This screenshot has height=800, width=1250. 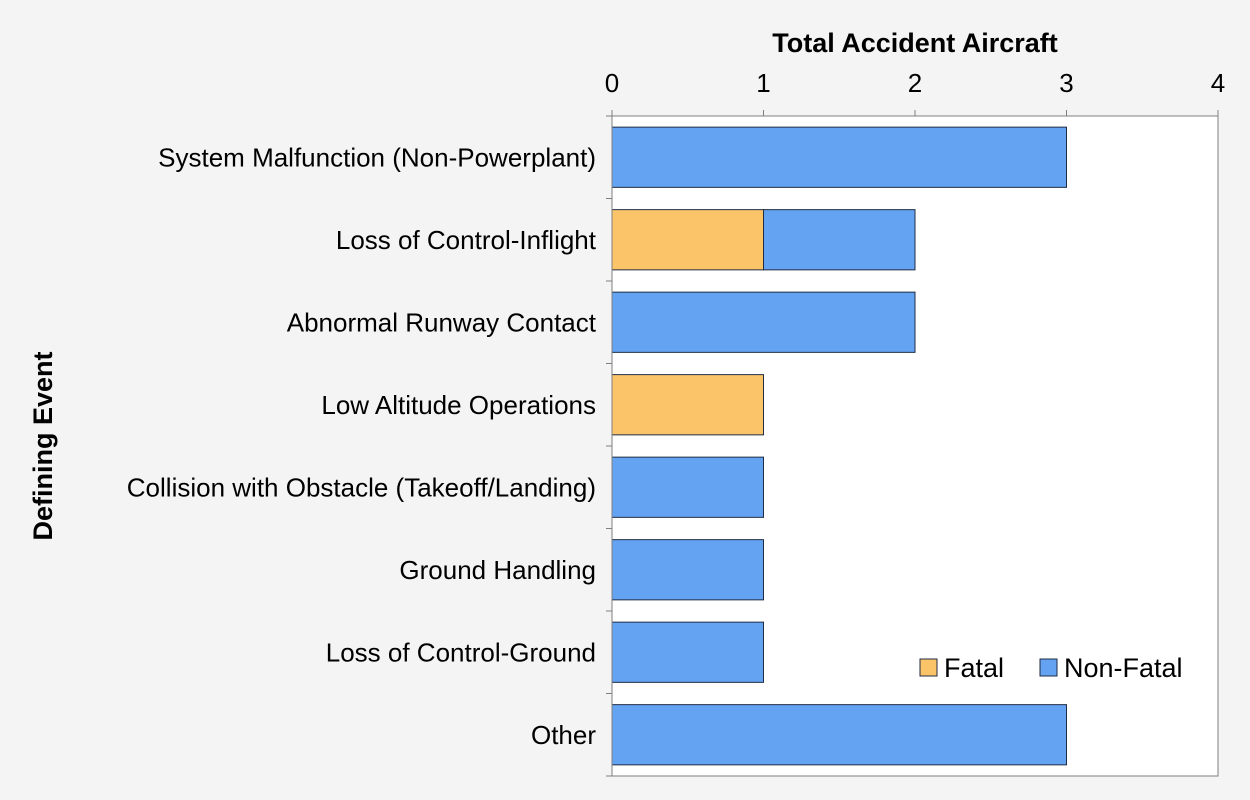 What do you see at coordinates (377, 157) in the screenshot?
I see `category-label: System Malfunction (Non-Powerplant)` at bounding box center [377, 157].